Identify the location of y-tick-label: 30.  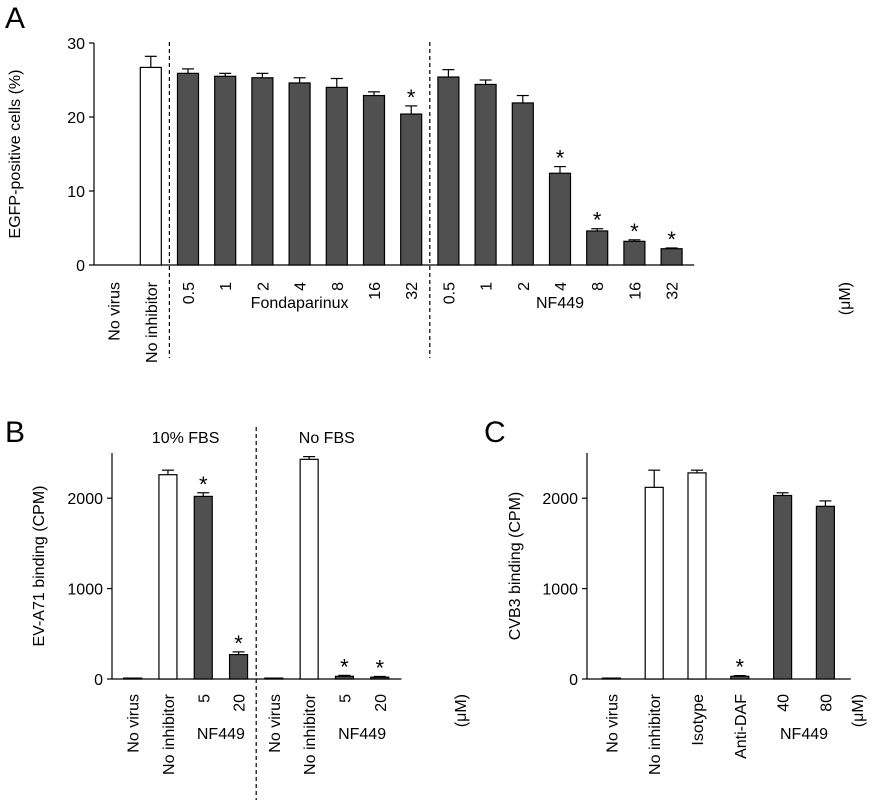
(76, 44).